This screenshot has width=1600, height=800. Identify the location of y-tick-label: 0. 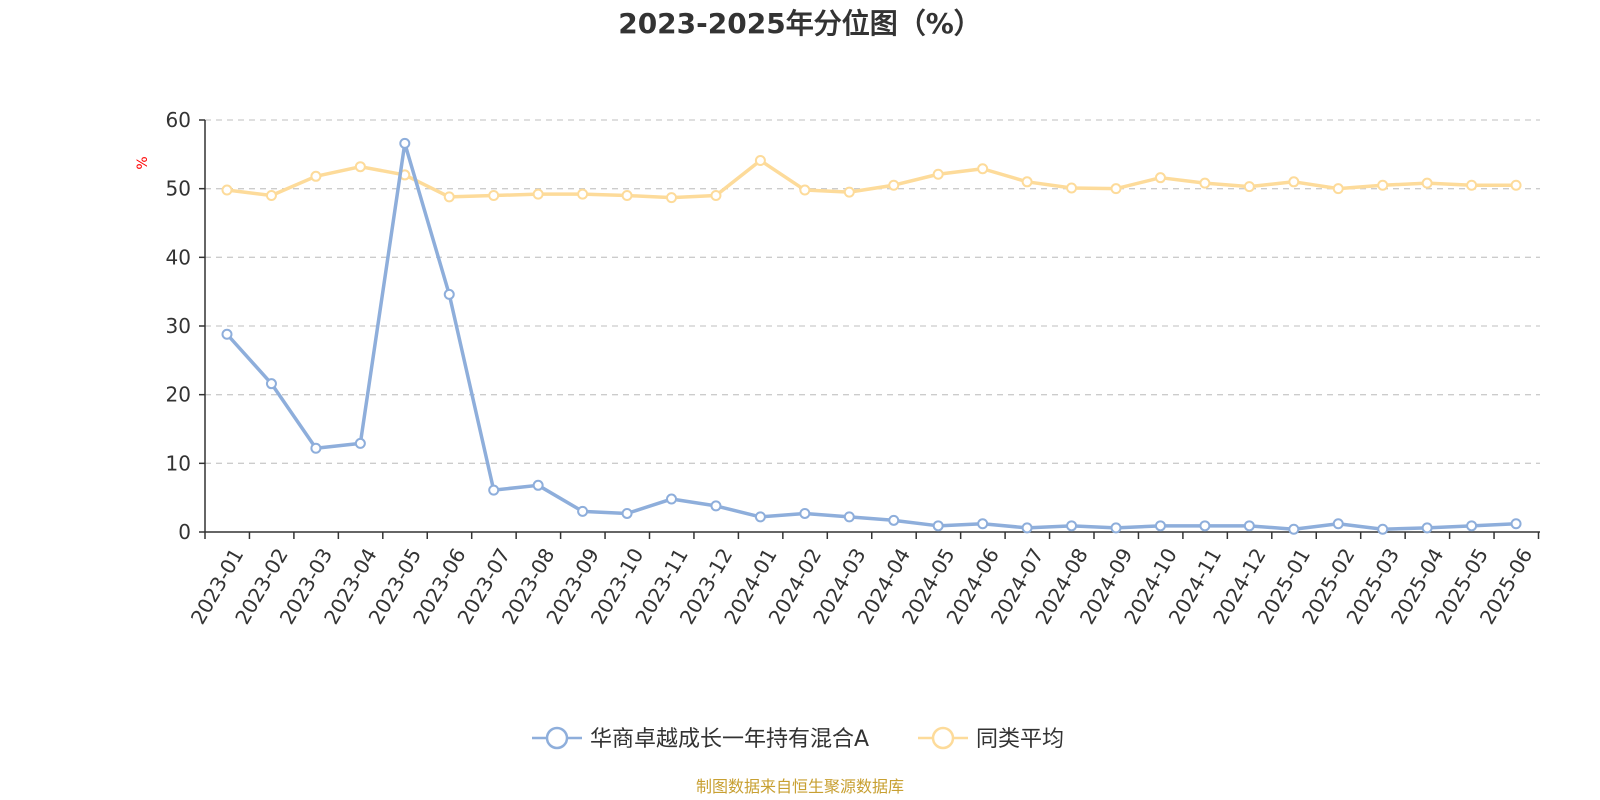
(184, 532).